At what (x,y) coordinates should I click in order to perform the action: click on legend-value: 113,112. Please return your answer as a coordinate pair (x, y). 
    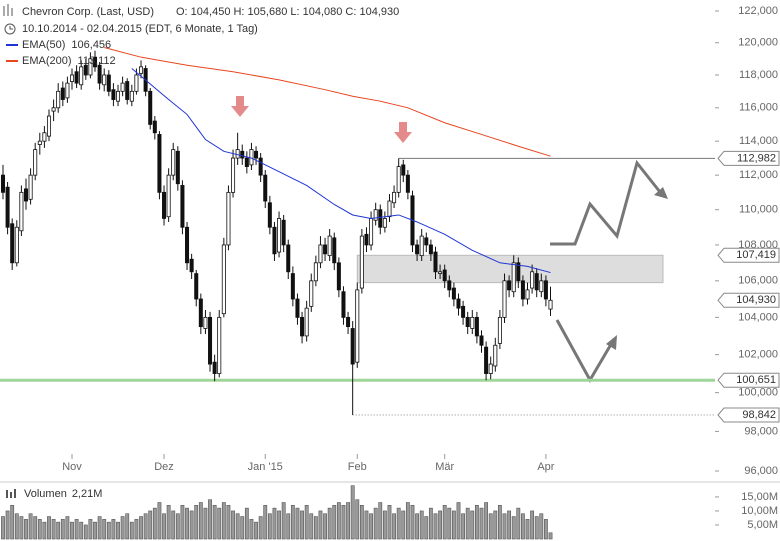
    Looking at the image, I should click on (97, 61).